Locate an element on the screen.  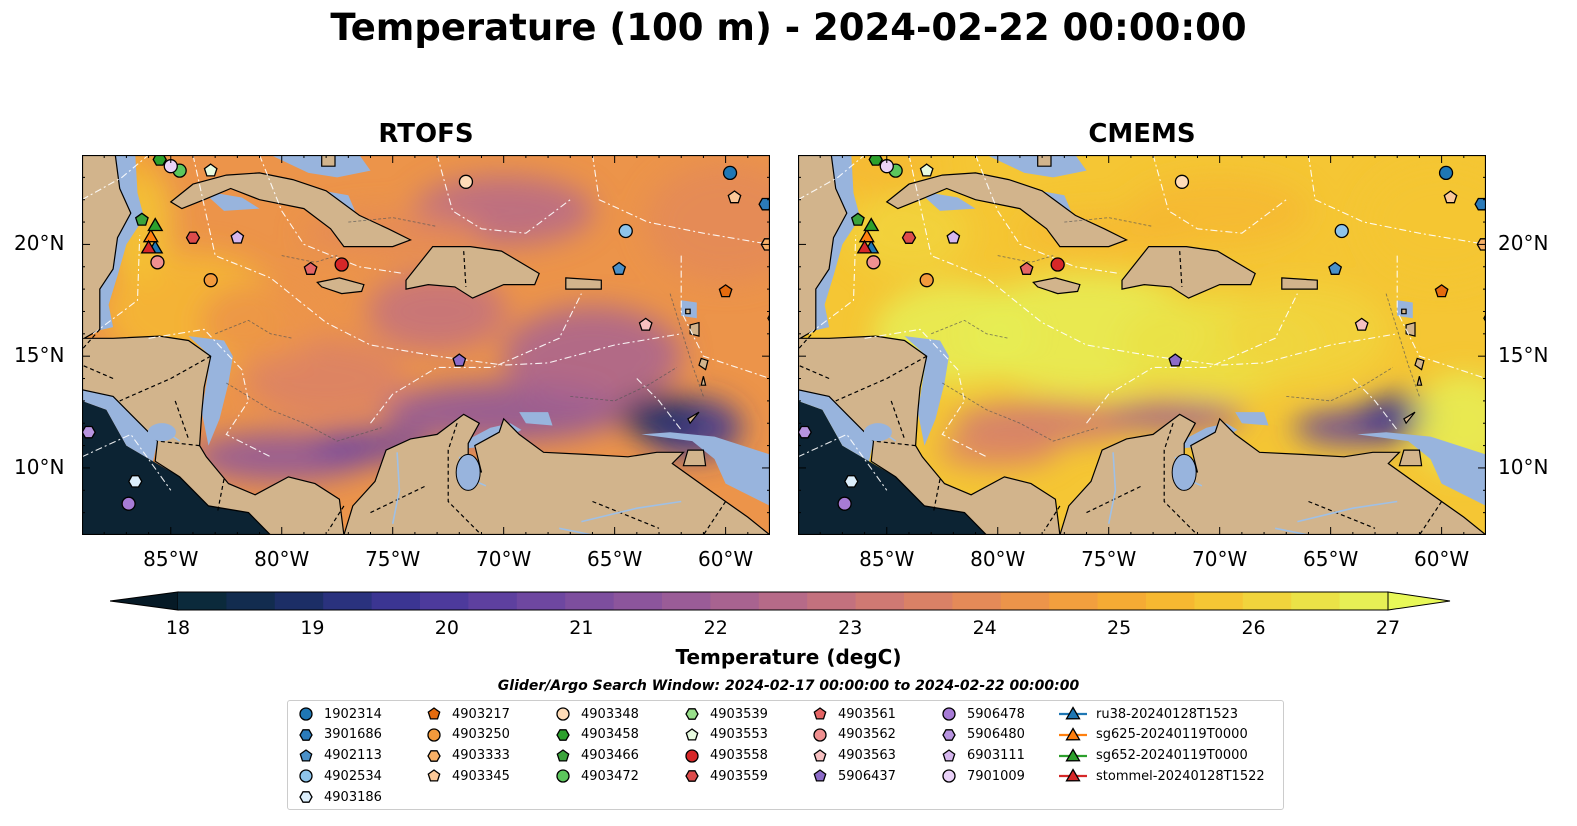
legend-label: 4903250 is located at coordinates (481, 735).